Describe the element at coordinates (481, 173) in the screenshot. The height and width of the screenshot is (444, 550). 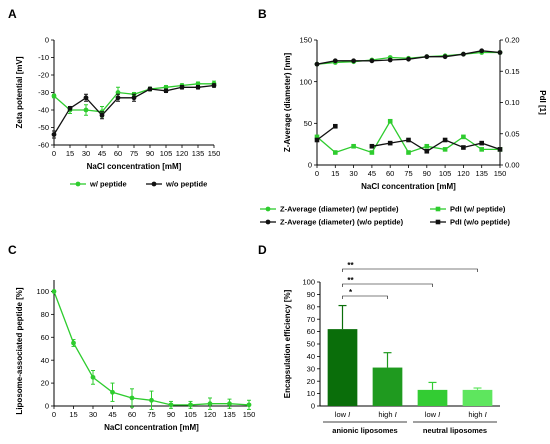
I see `x-tick-label: 135` at that location.